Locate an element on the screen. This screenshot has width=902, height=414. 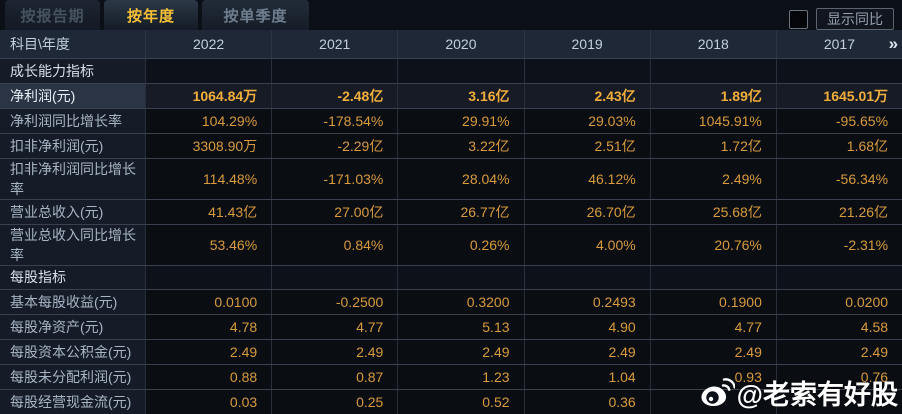
year-header: 2018 is located at coordinates (712, 44).